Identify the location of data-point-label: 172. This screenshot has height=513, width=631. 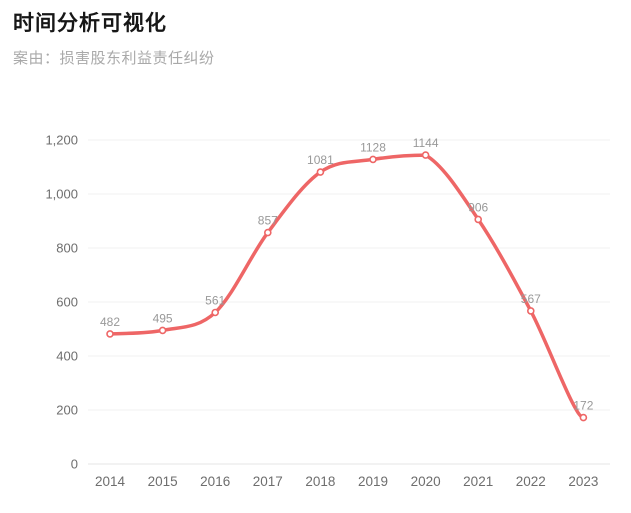
(583, 406).